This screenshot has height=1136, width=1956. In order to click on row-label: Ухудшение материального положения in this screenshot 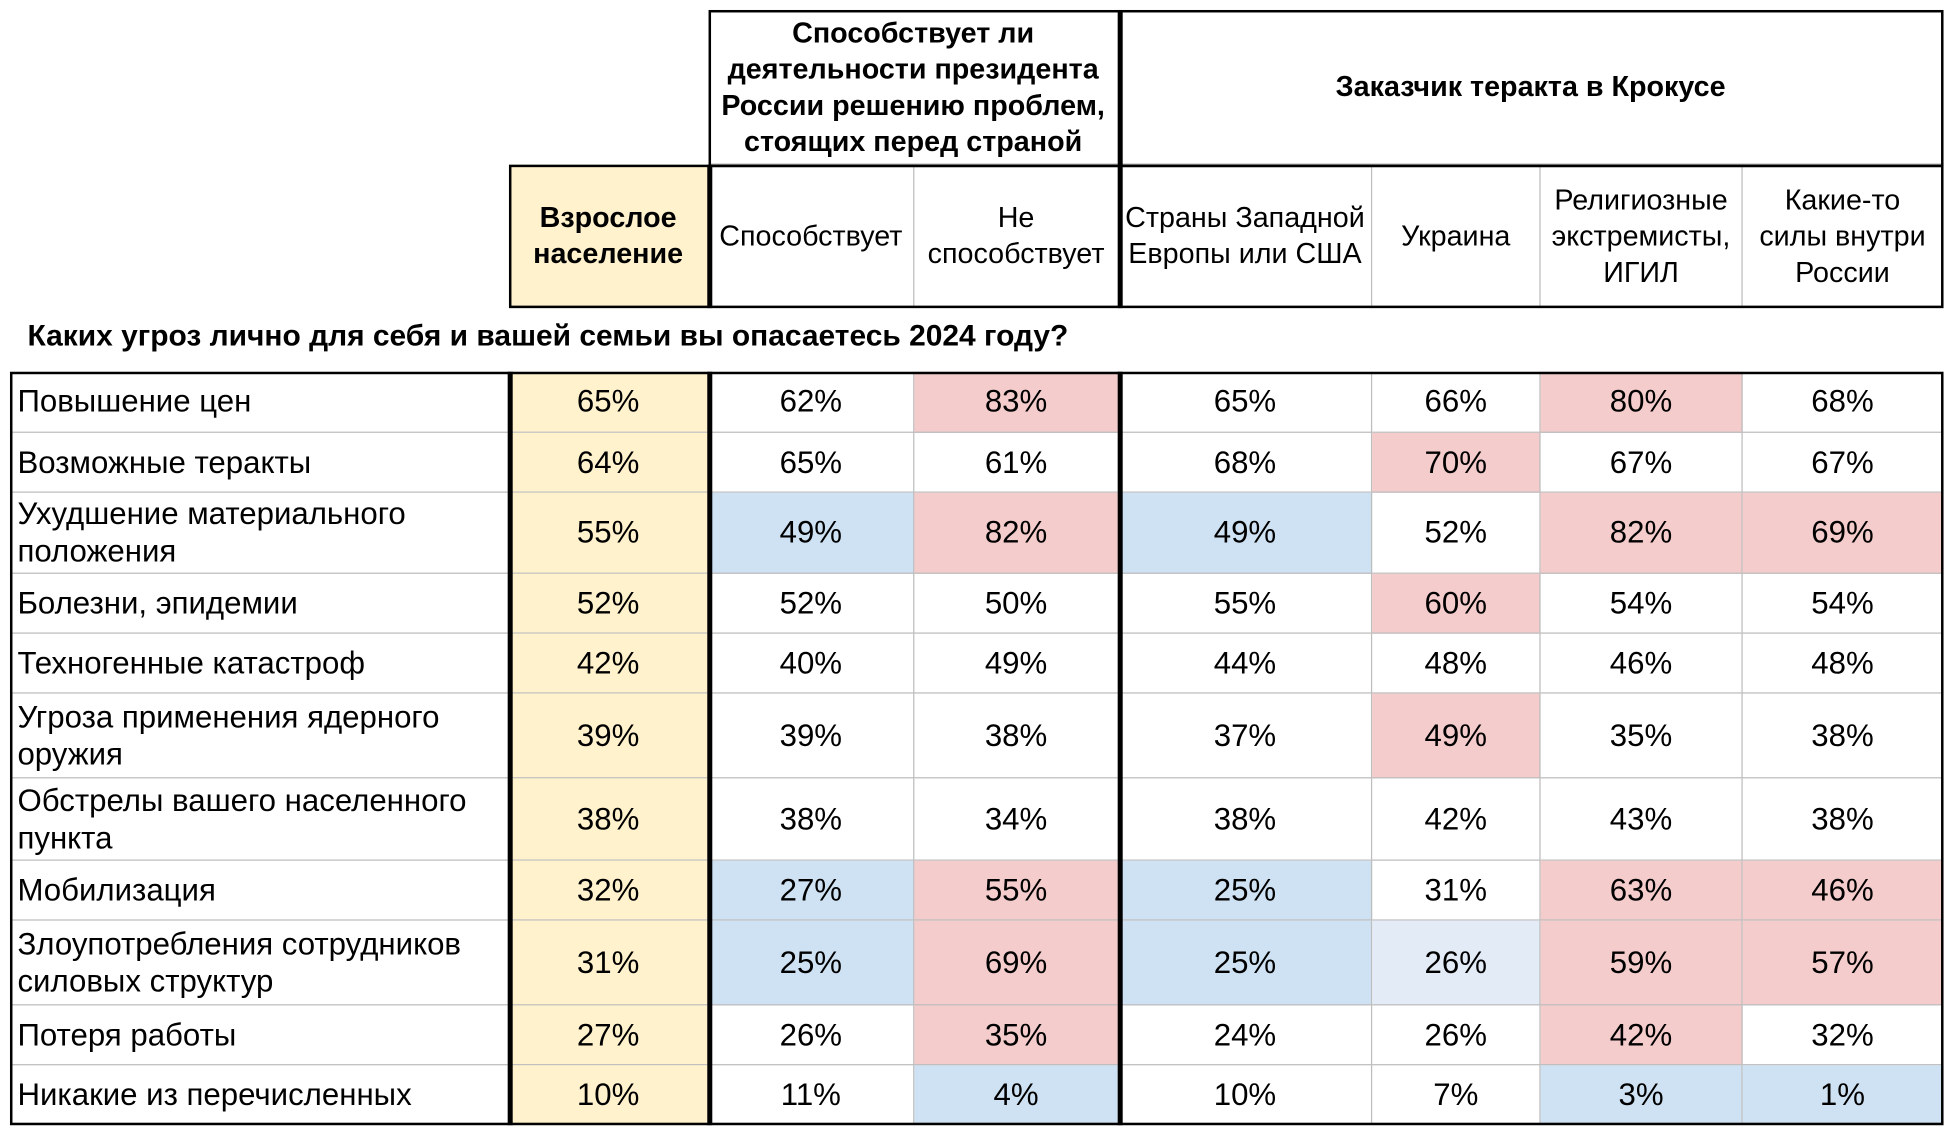, I will do `click(259, 533)`.